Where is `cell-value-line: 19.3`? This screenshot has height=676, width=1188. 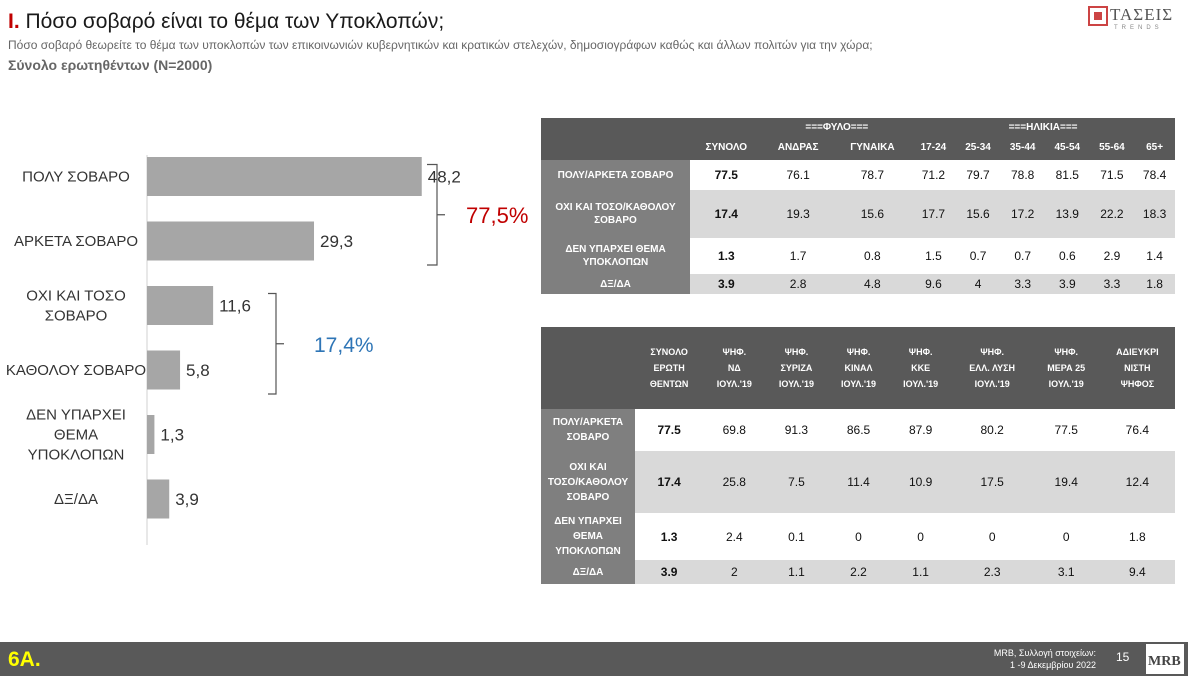 cell-value-line: 19.3 is located at coordinates (798, 214).